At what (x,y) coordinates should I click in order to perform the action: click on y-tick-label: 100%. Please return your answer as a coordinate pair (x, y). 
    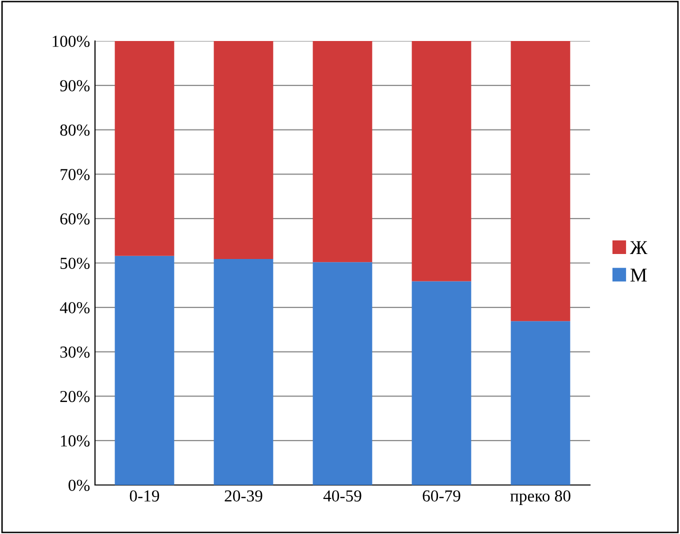
    Looking at the image, I should click on (71, 41).